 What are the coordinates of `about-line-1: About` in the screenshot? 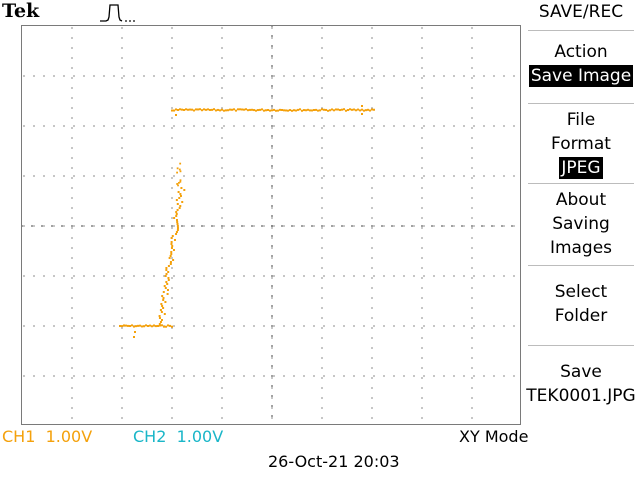 It's located at (581, 200).